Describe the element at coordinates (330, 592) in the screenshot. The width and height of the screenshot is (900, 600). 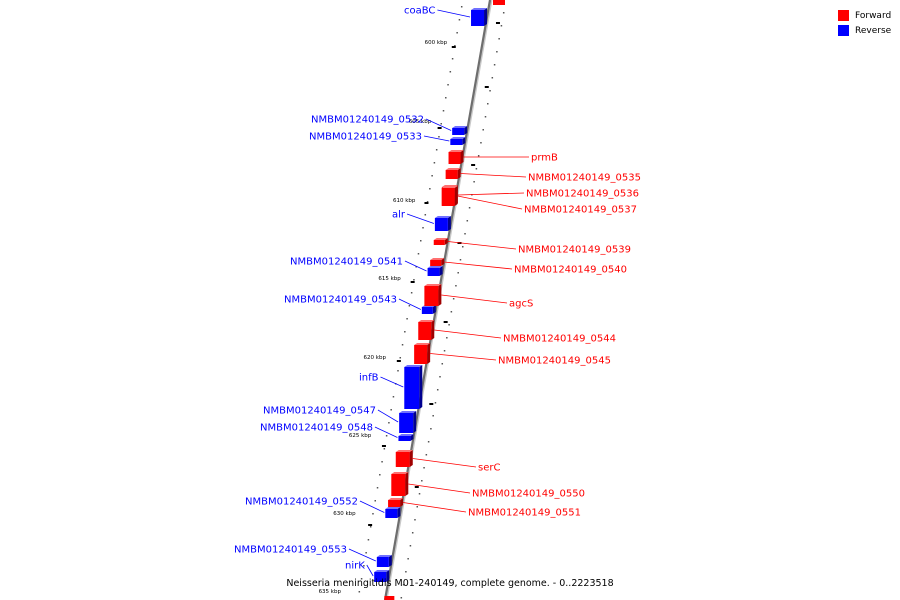
I see `scale-tick-label: 635 kbp` at that location.